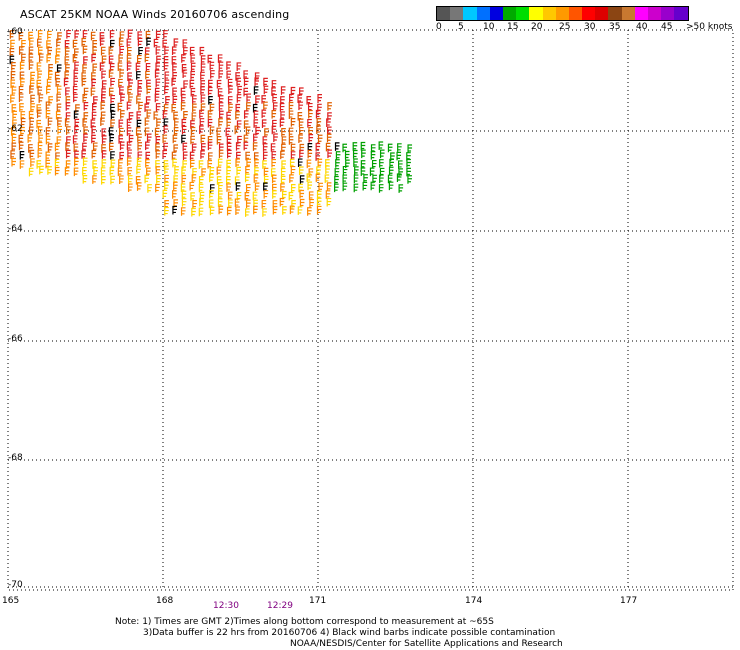  Describe the element at coordinates (280, 606) in the screenshot. I see `time-label: 12:29` at that location.